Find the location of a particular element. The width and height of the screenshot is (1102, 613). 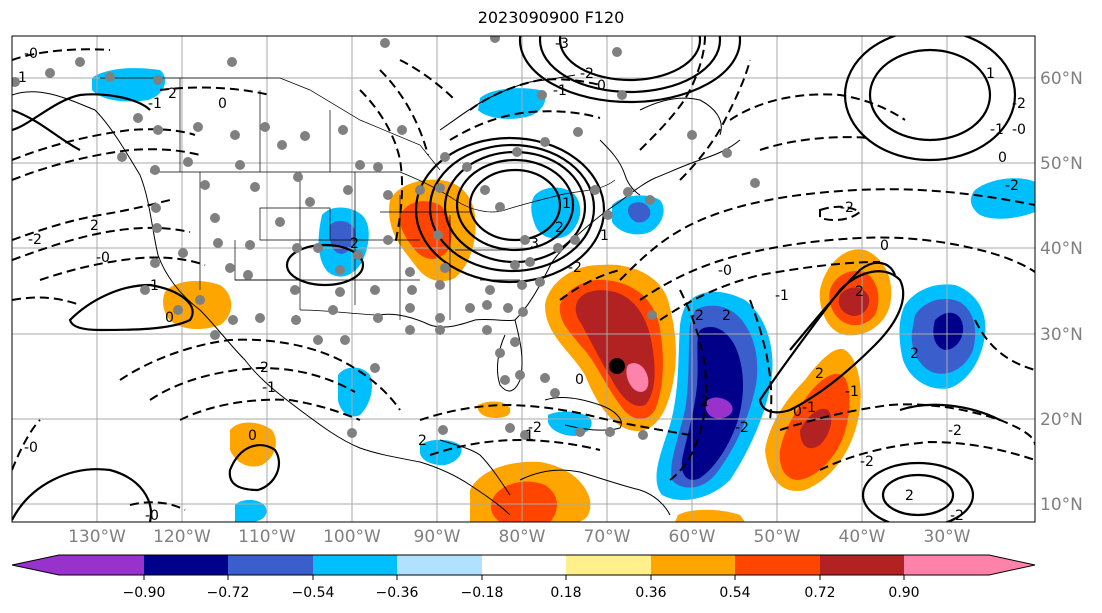

lon-label: 40°W is located at coordinates (862, 537).